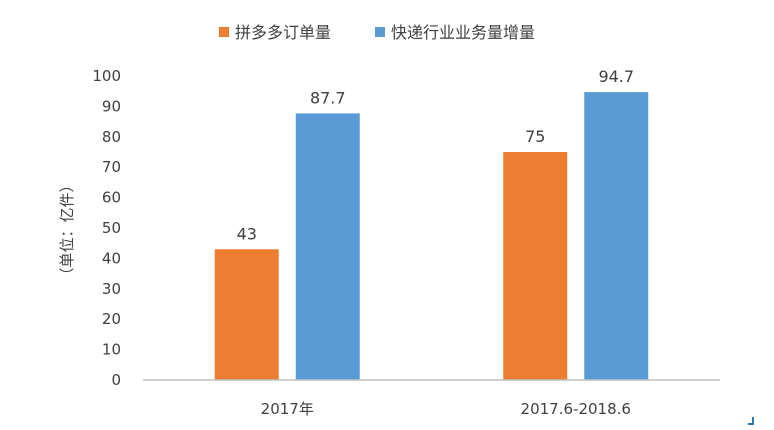 This screenshot has height=430, width=774. I want to click on y-tick-label: 40, so click(111, 258).